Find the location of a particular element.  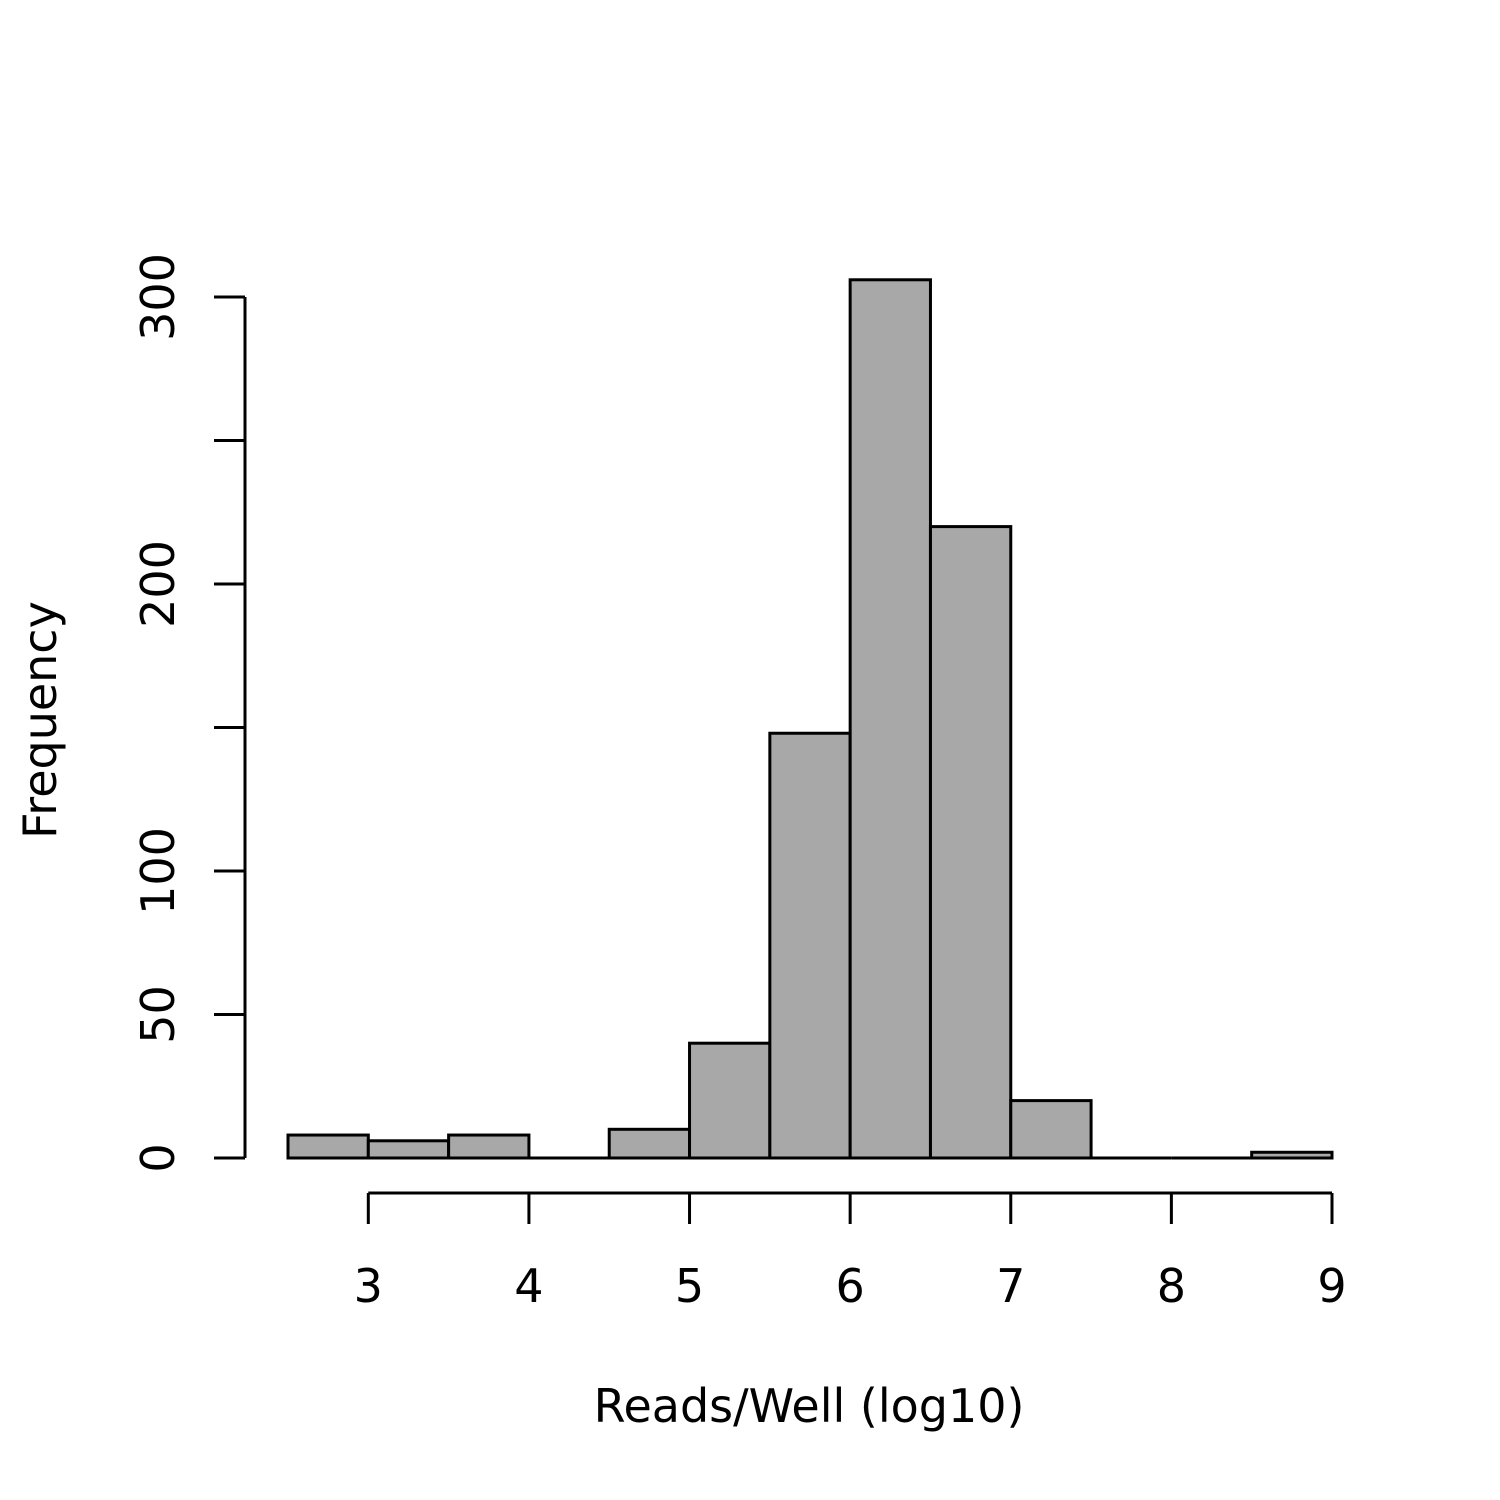

y-axis: 0 50 100 200 300 is located at coordinates (189, 713).